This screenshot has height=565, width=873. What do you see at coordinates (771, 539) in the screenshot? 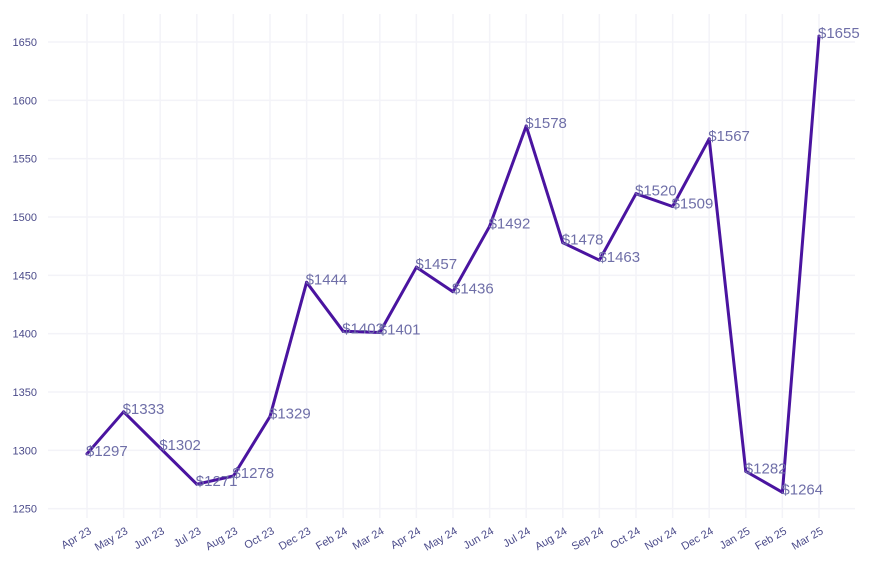
I see `x-tick-label: Feb 25` at bounding box center [771, 539].